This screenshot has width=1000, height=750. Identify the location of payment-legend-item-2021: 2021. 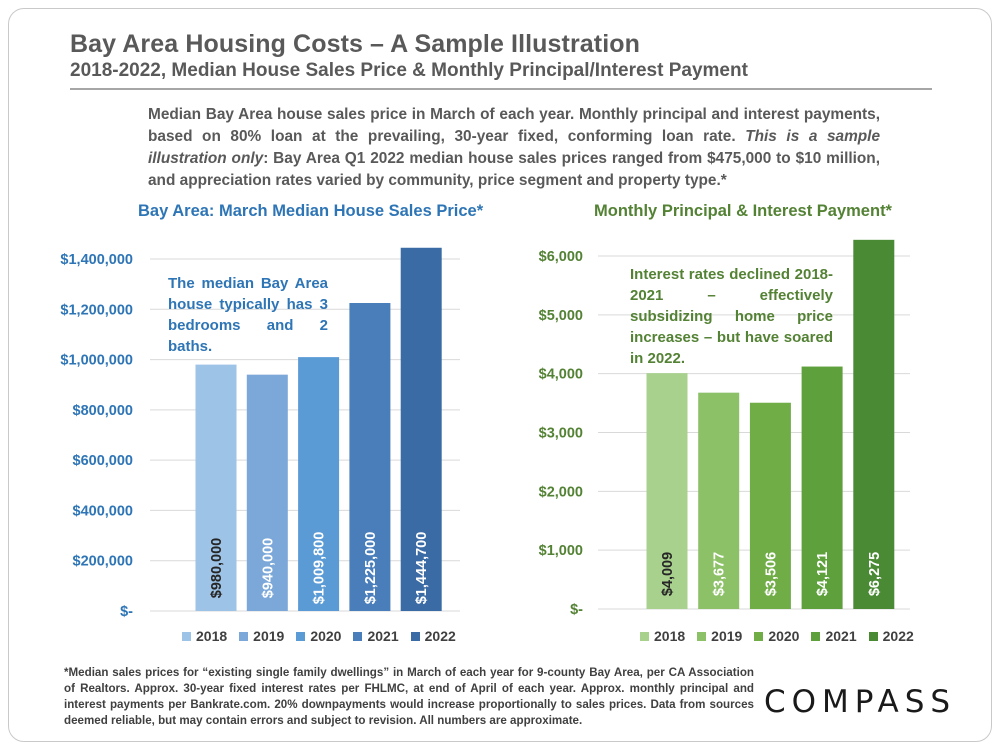
(834, 636).